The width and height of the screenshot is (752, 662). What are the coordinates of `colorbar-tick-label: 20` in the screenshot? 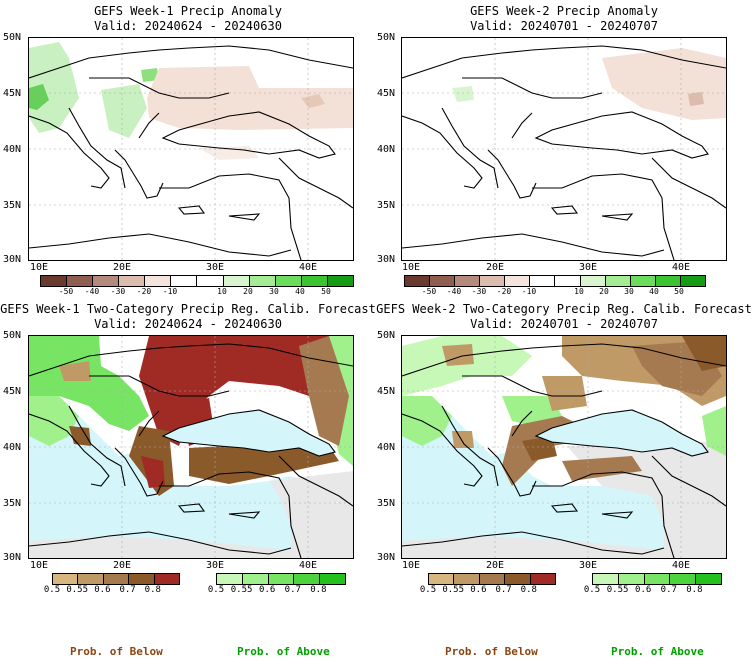 It's located at (604, 291).